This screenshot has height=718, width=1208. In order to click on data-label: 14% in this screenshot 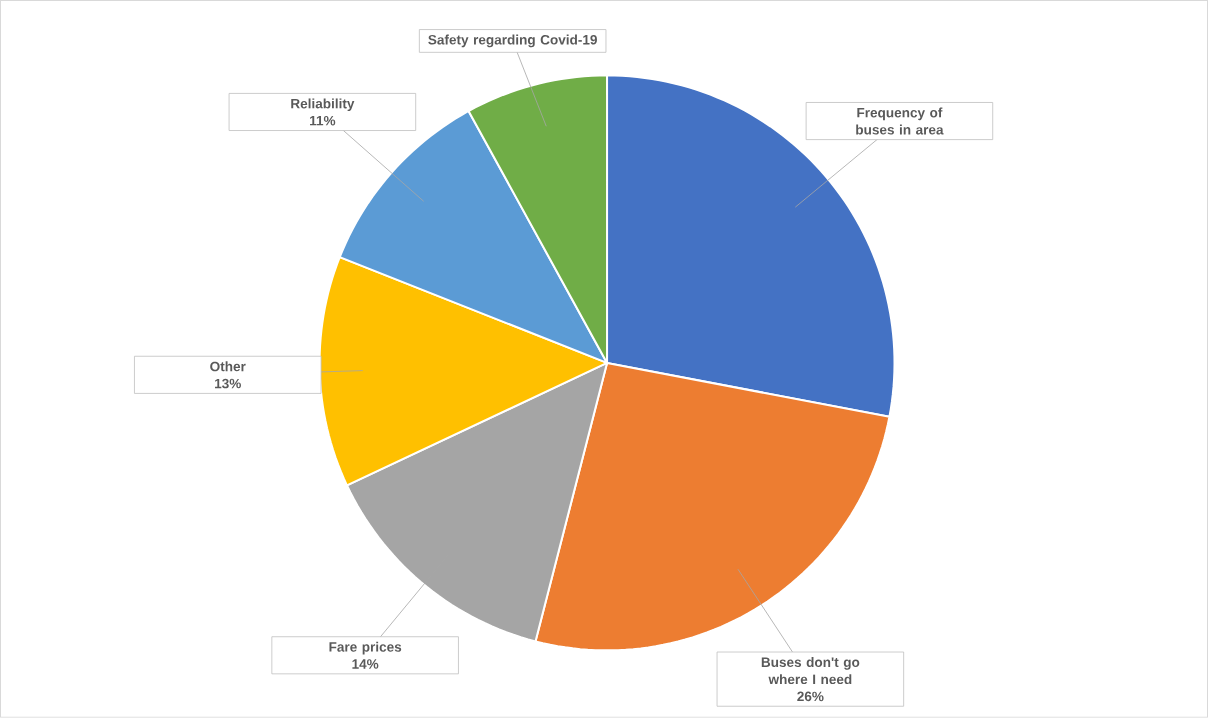, I will do `click(365, 664)`.